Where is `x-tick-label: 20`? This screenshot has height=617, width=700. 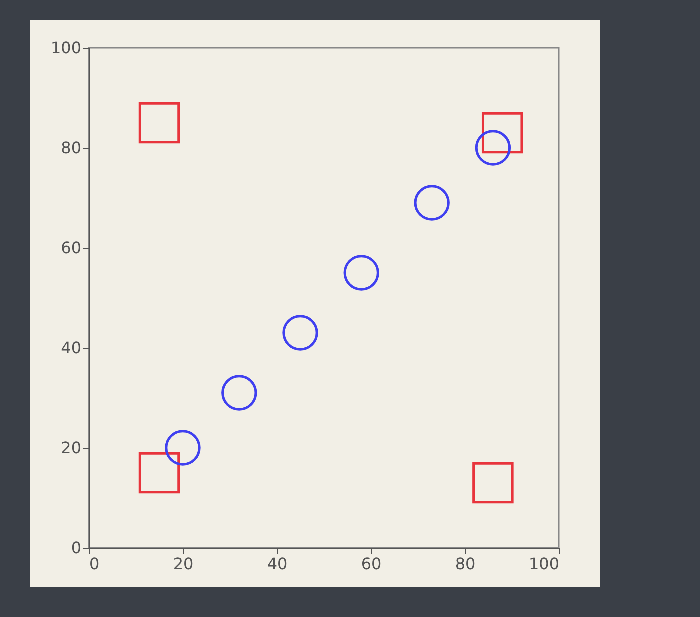 x-tick-label: 20 is located at coordinates (183, 564).